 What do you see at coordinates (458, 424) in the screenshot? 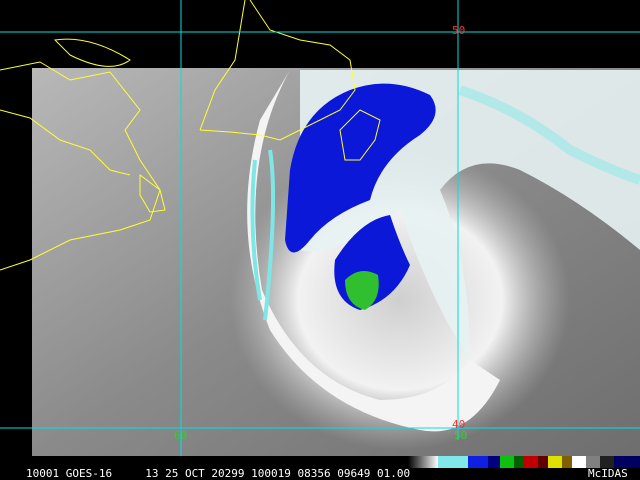
I see `lat-label: 40` at bounding box center [458, 424].